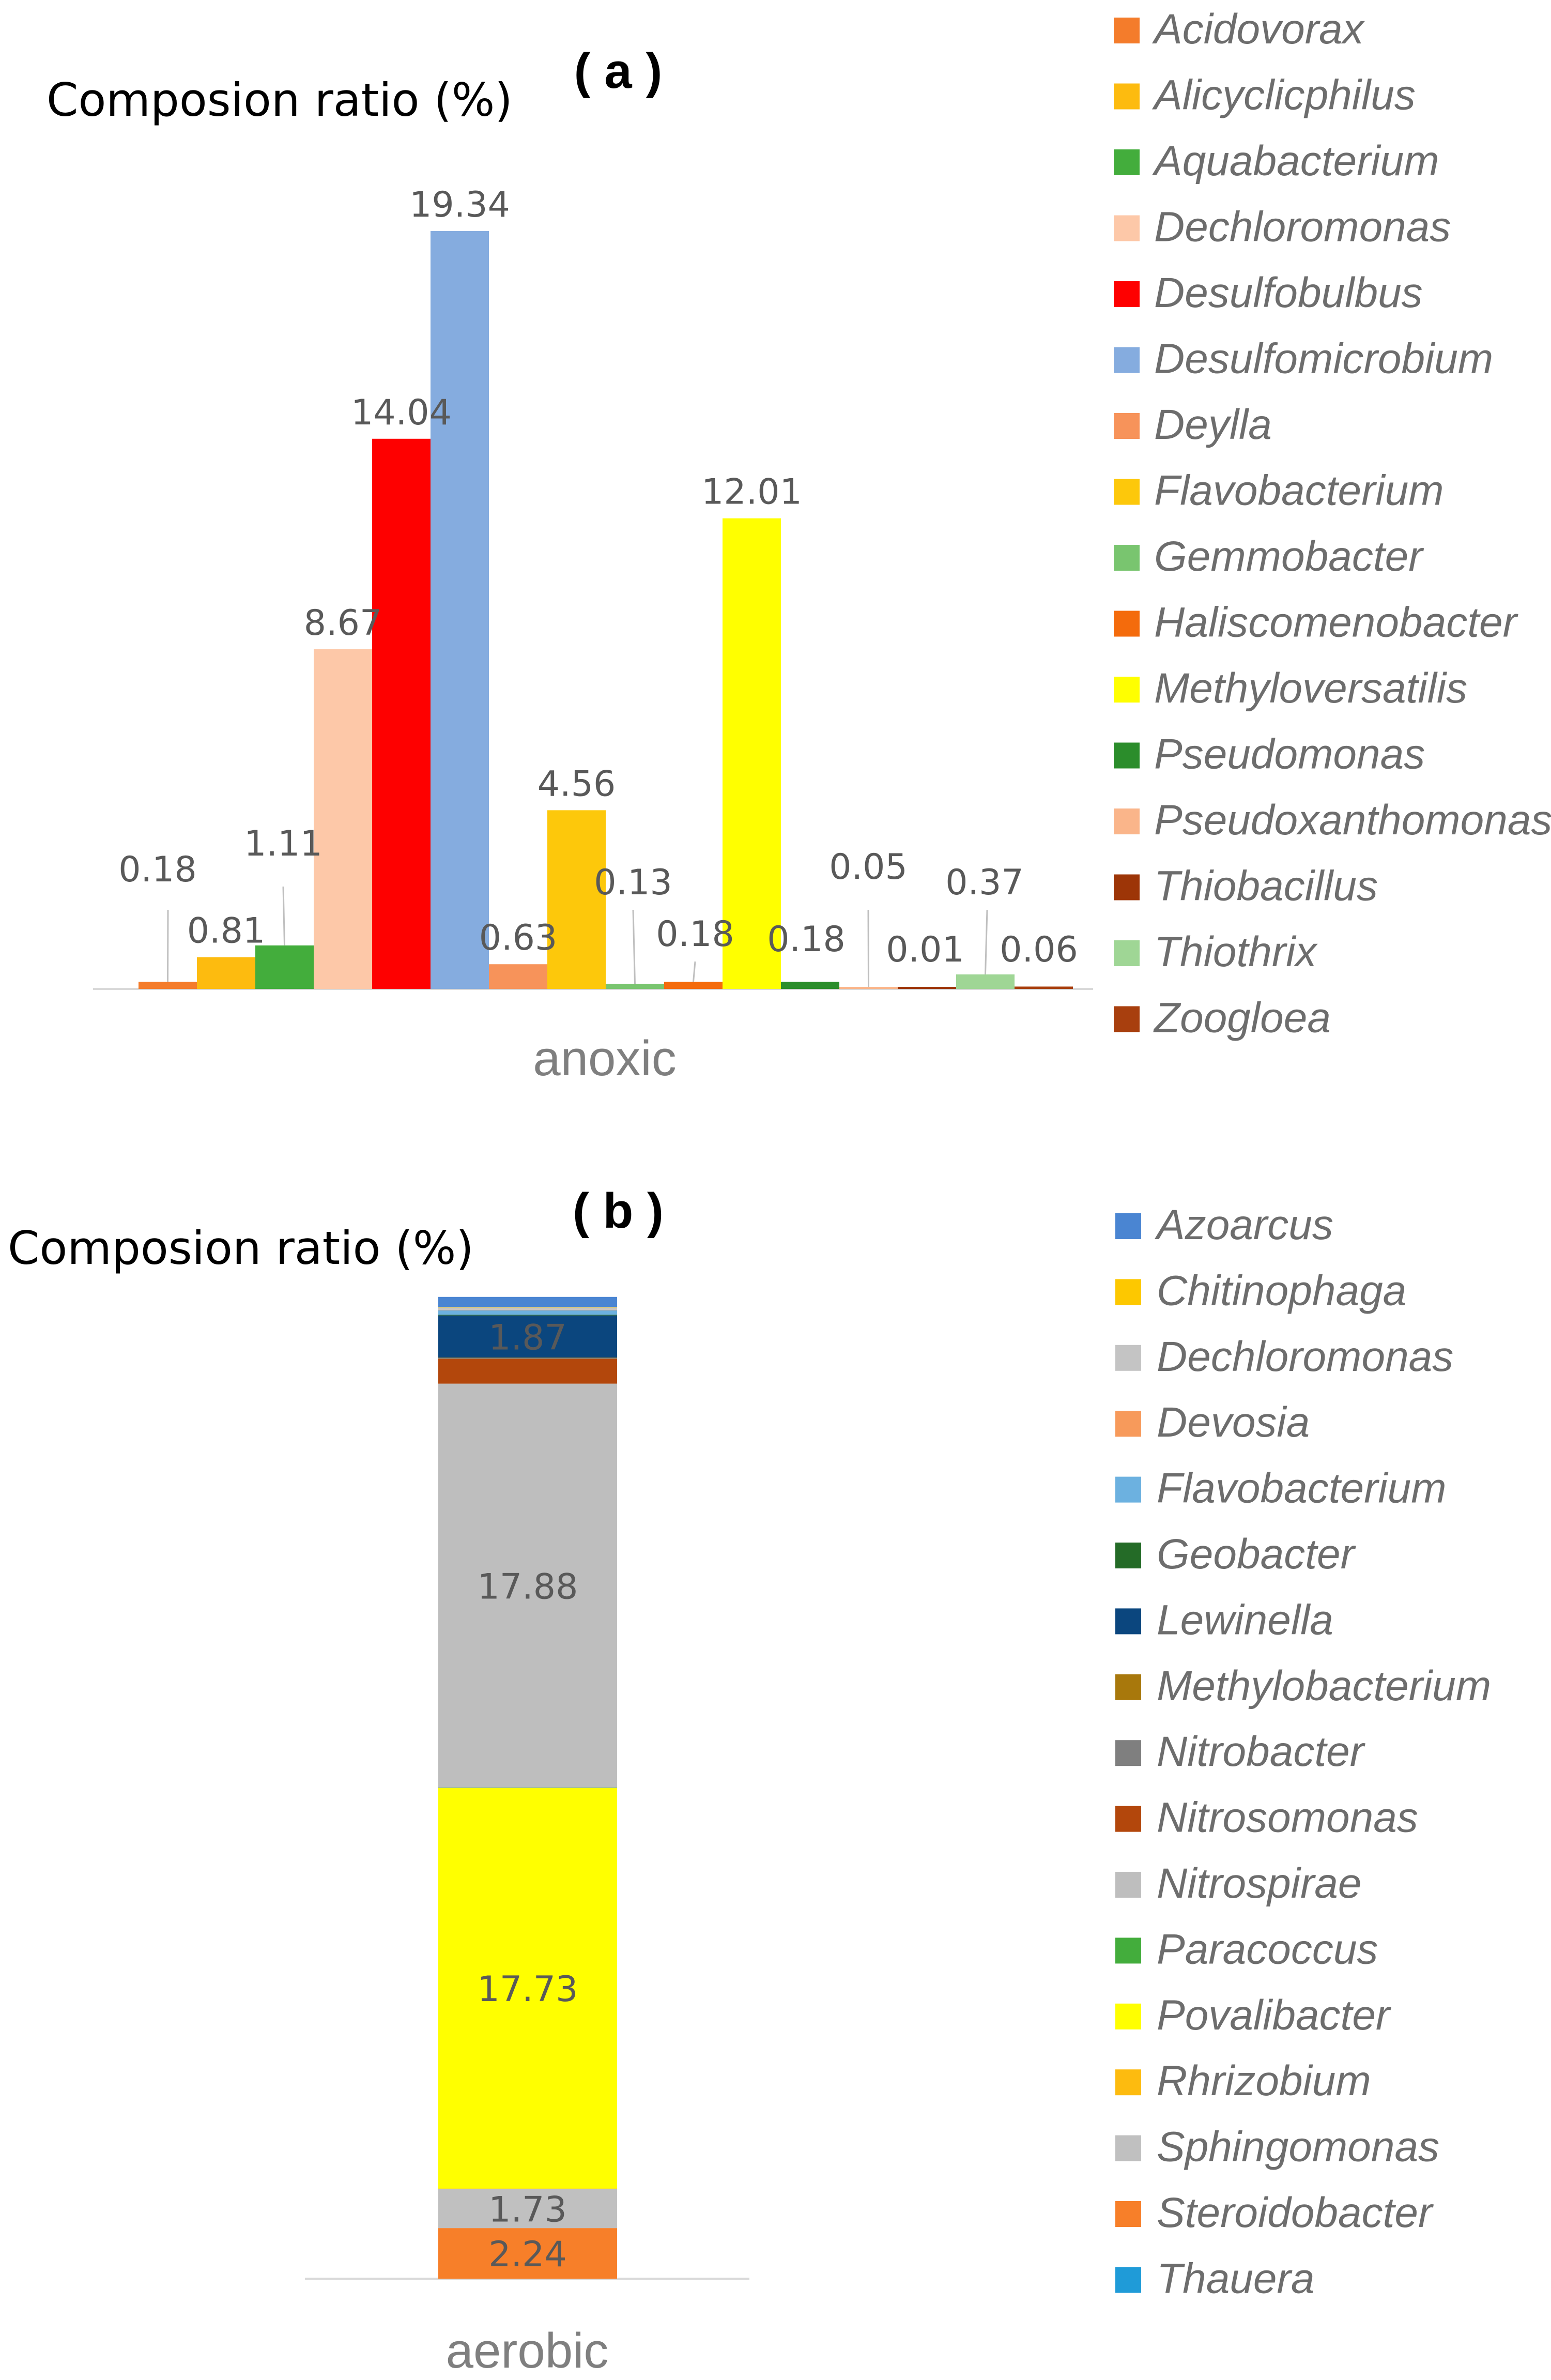  I want to click on bar-thiobacillus, so click(927, 988).